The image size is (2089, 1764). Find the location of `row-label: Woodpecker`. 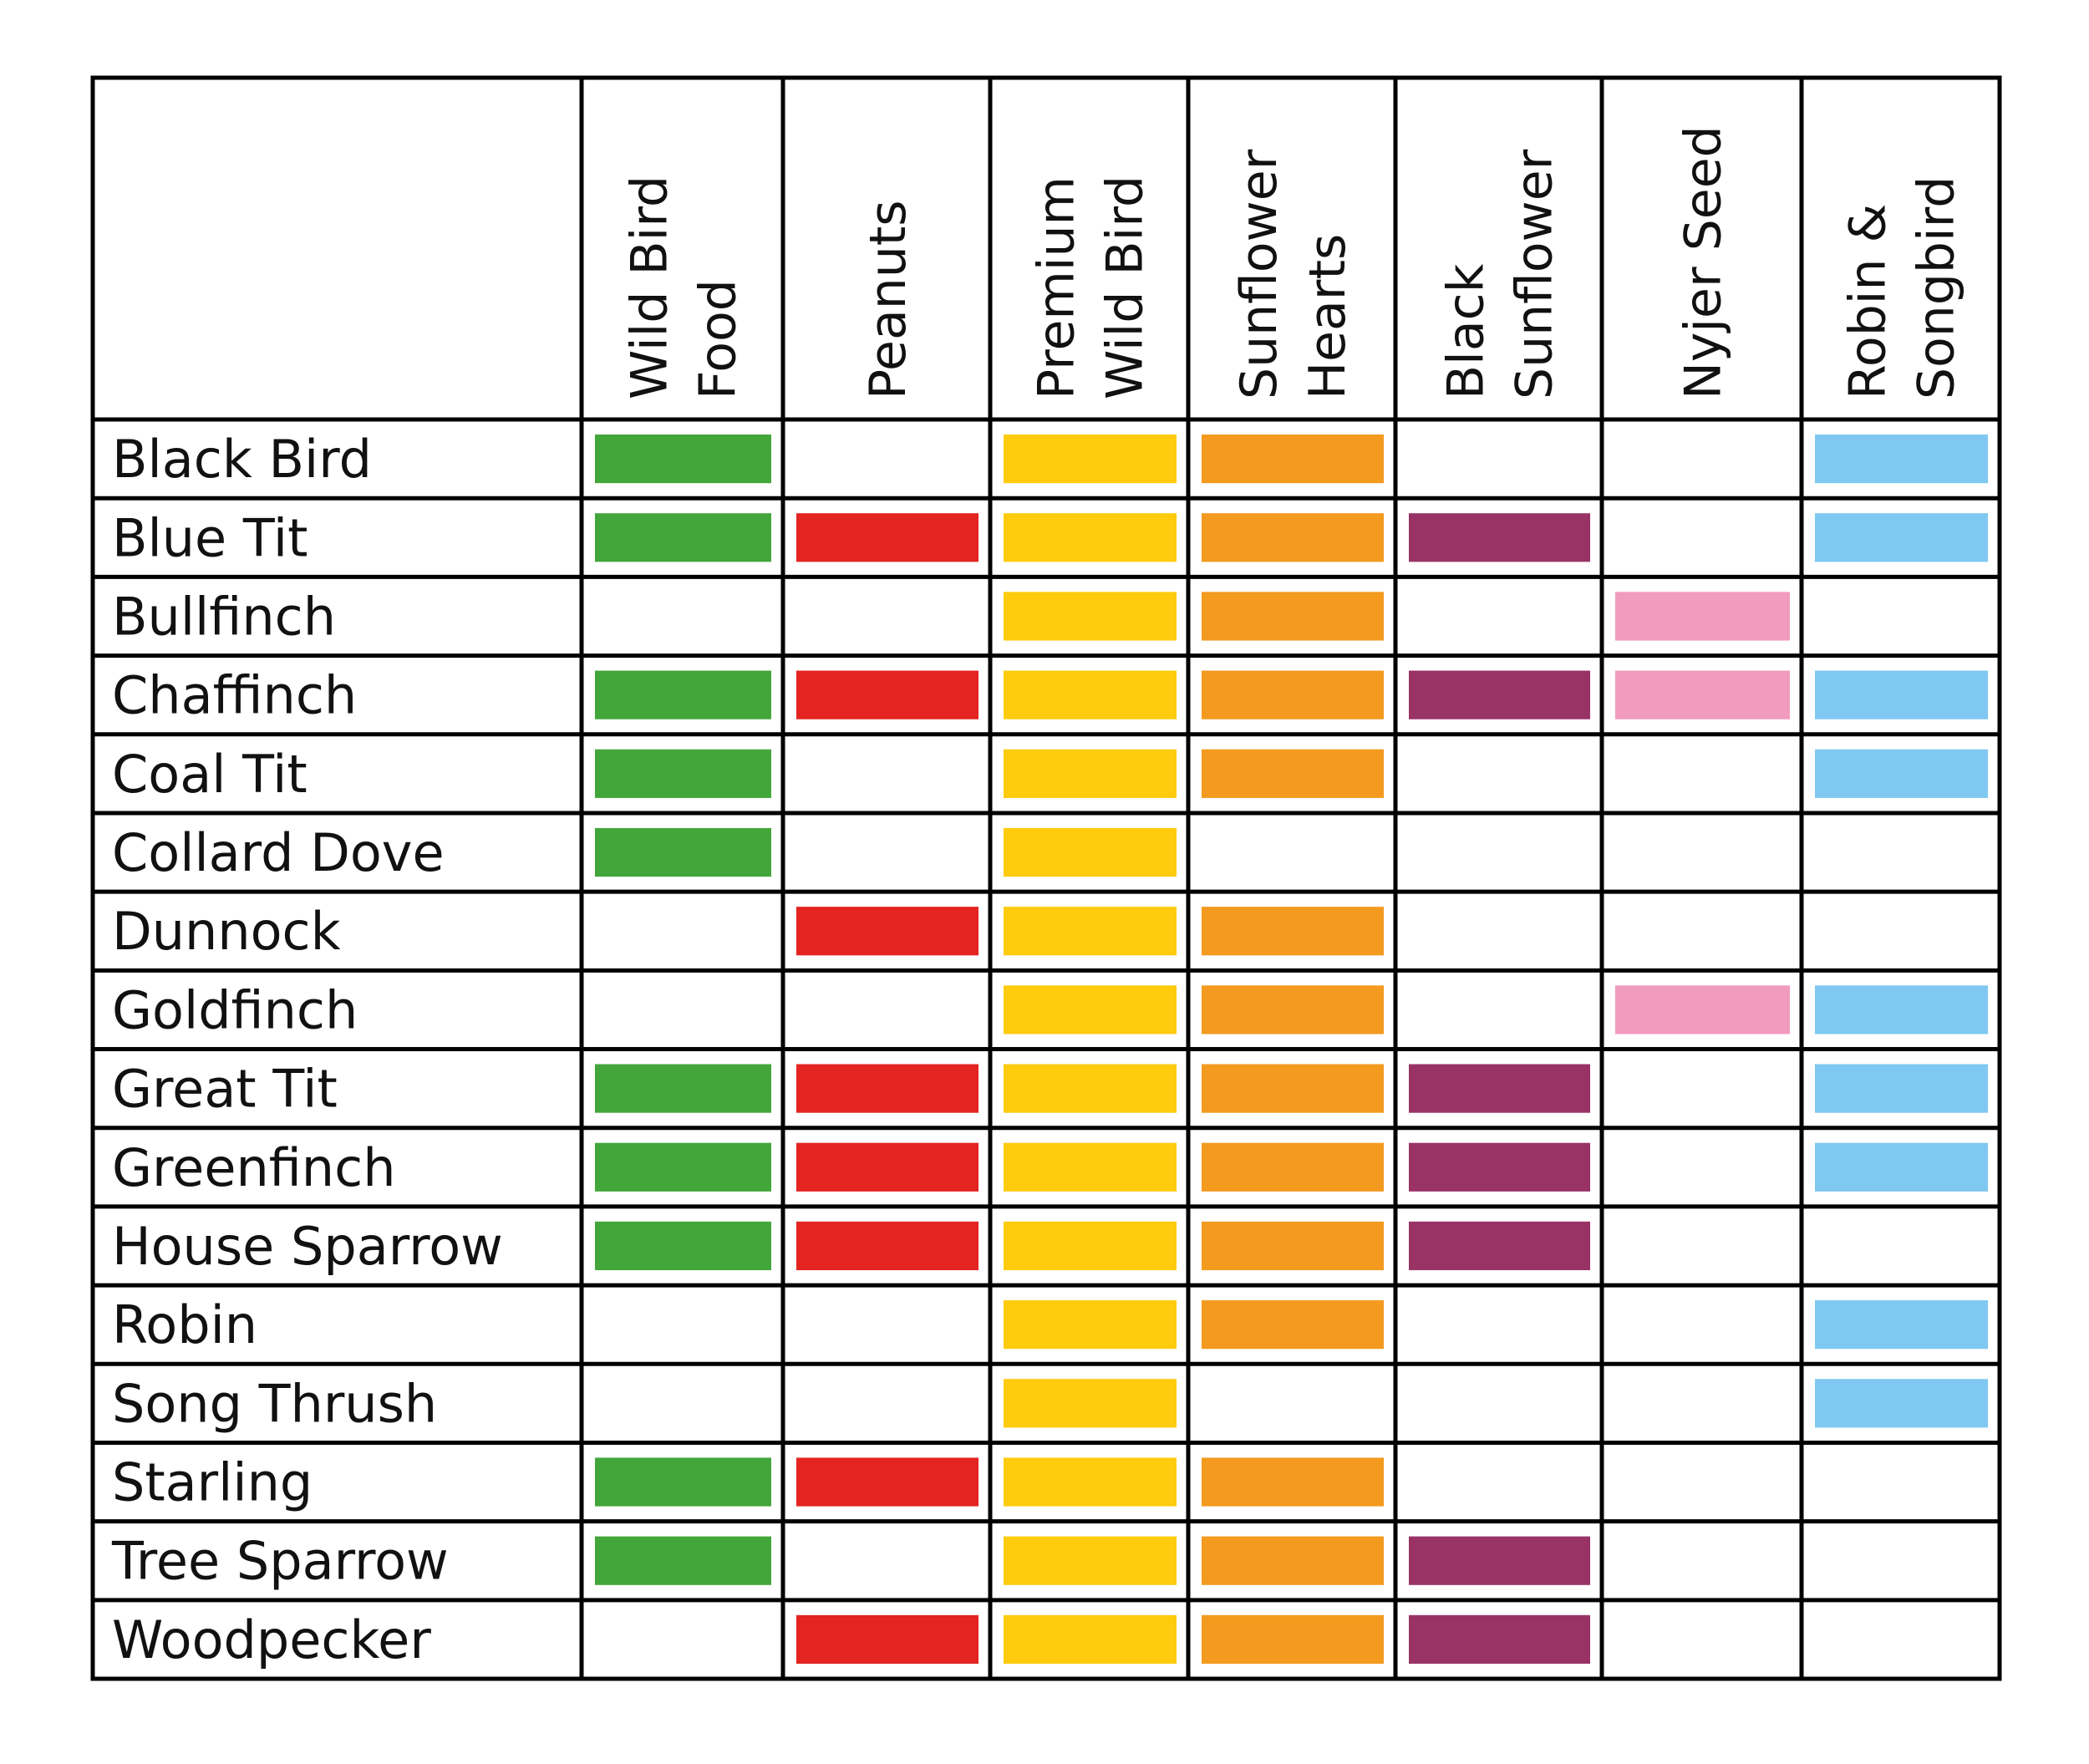

row-label: Woodpecker is located at coordinates (271, 1639).